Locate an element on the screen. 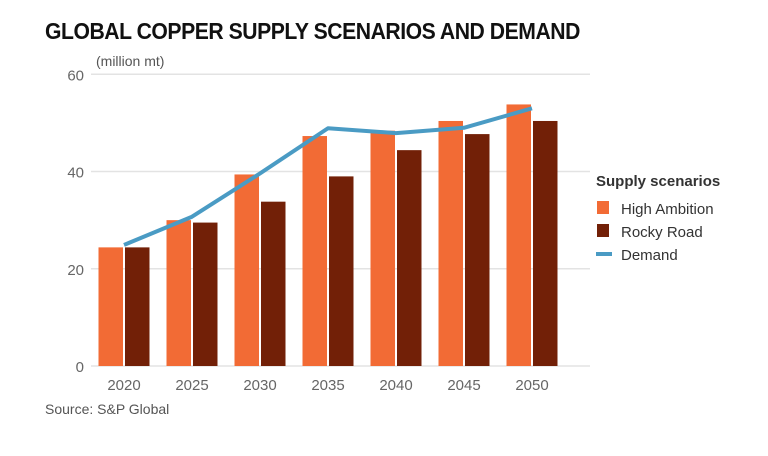  x-tick-label: 2050 is located at coordinates (531, 385).